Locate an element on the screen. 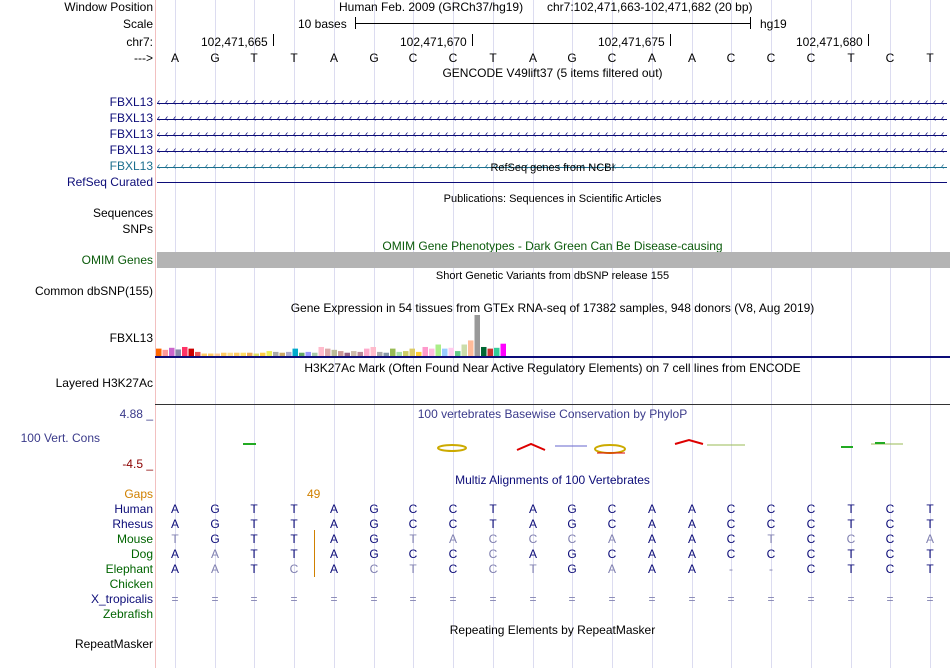  species-label-human: Human is located at coordinates (133, 509).